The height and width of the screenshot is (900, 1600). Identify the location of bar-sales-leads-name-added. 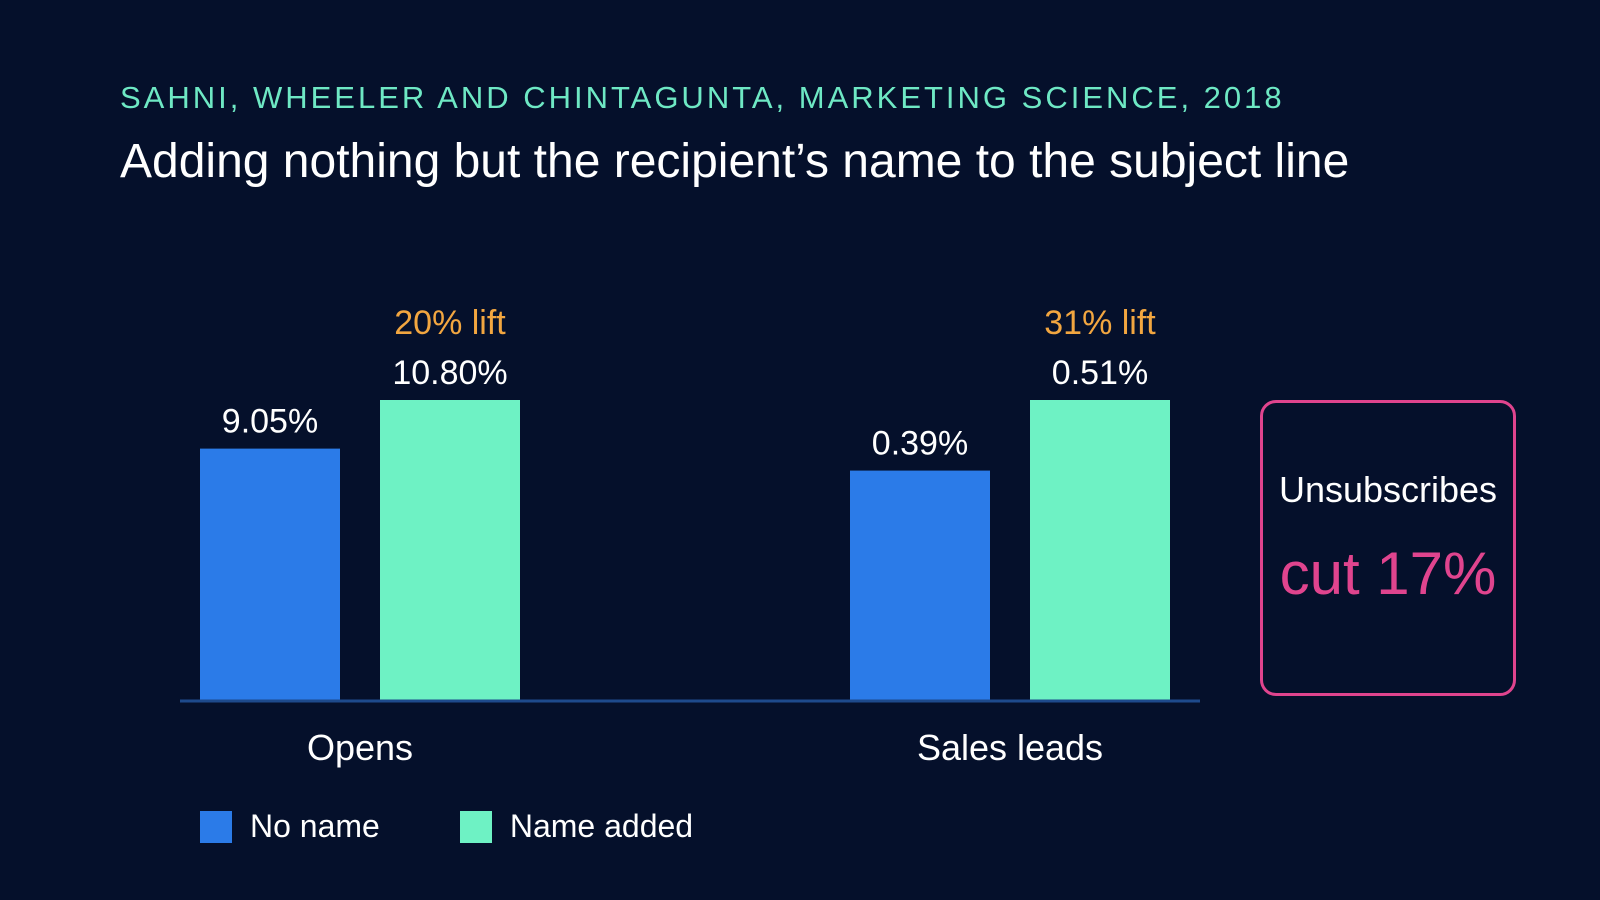
(1100, 550).